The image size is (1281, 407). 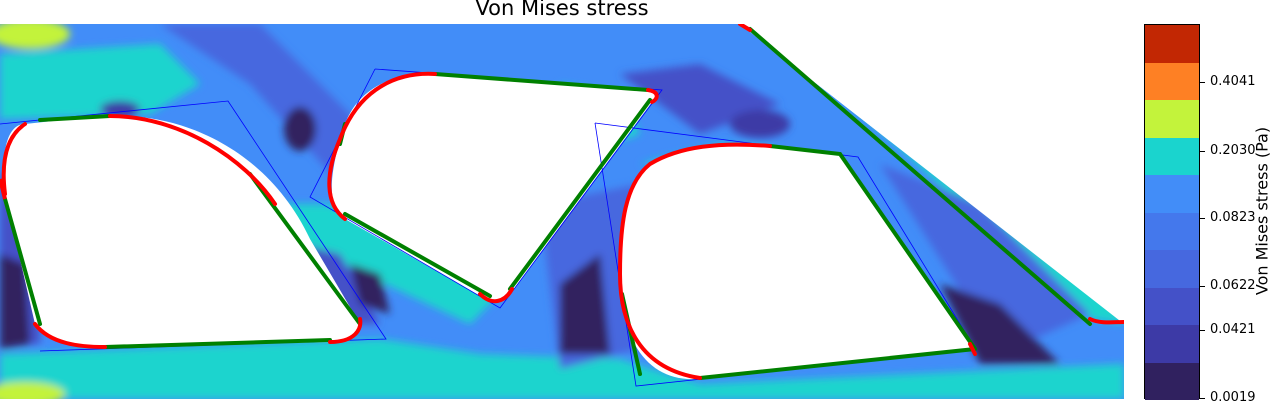 I want to click on plot-title: Von Mises stress, so click(x=562, y=10).